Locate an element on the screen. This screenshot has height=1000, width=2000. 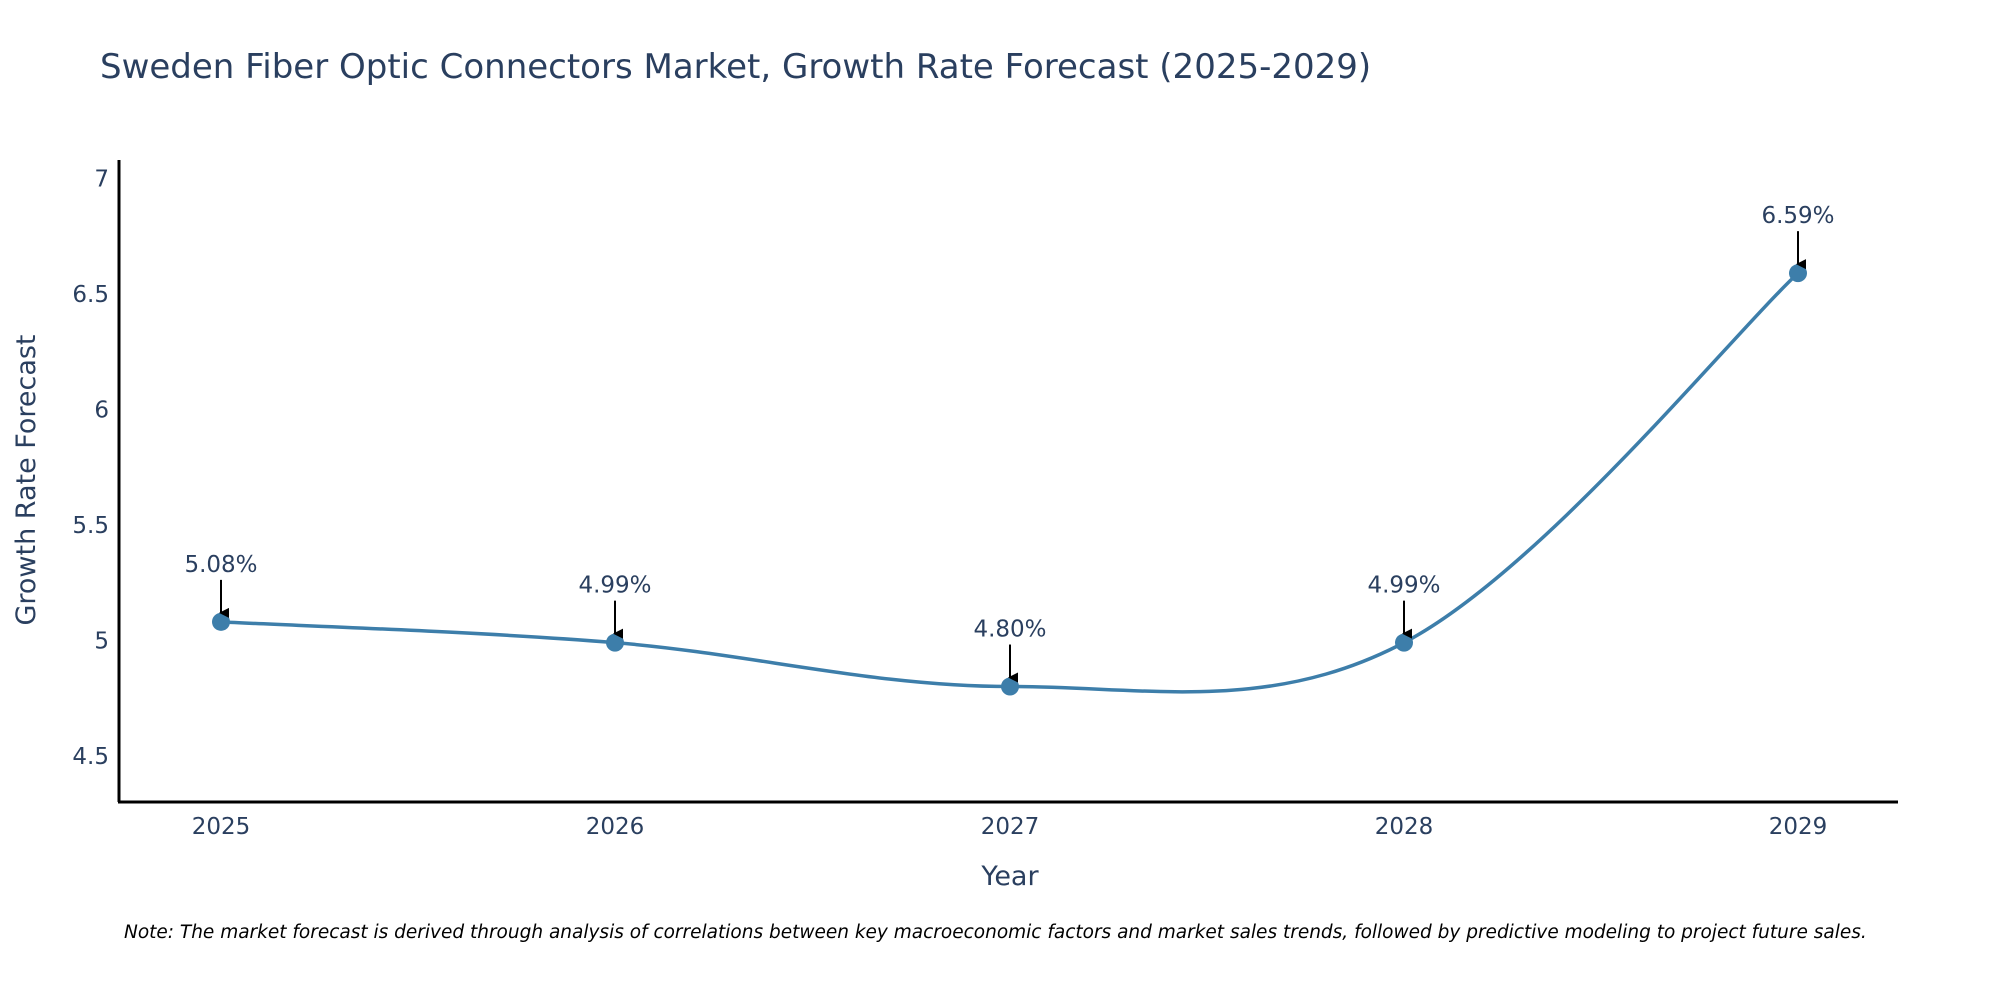
y-axis-title: Growth Rate Forecast is located at coordinates (26, 479).